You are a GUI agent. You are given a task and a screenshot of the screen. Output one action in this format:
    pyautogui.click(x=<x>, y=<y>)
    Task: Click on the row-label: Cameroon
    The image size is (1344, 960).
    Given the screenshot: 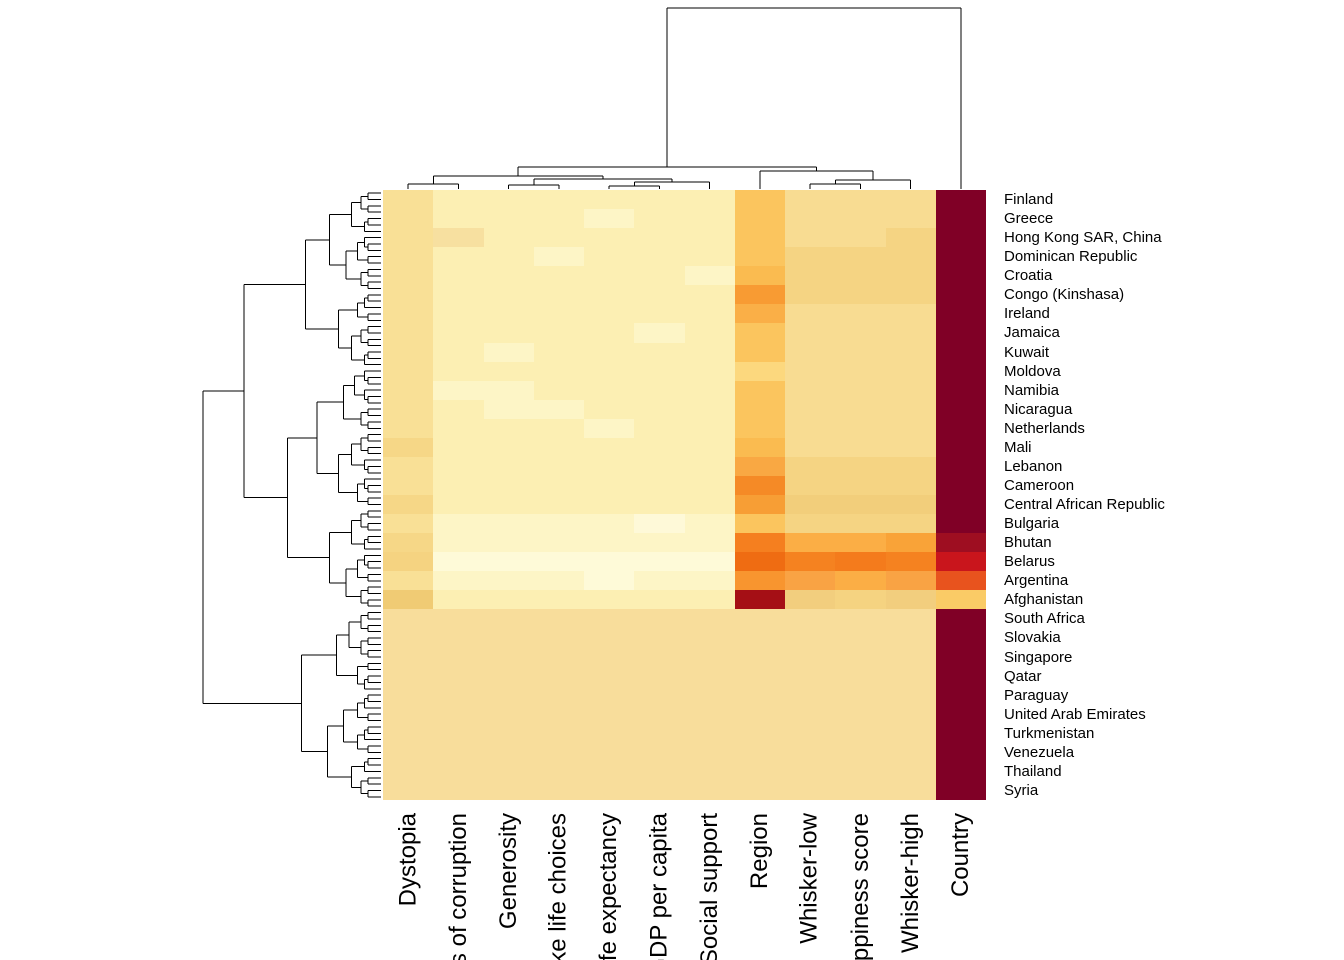 What is the action you would take?
    pyautogui.click(x=1039, y=485)
    